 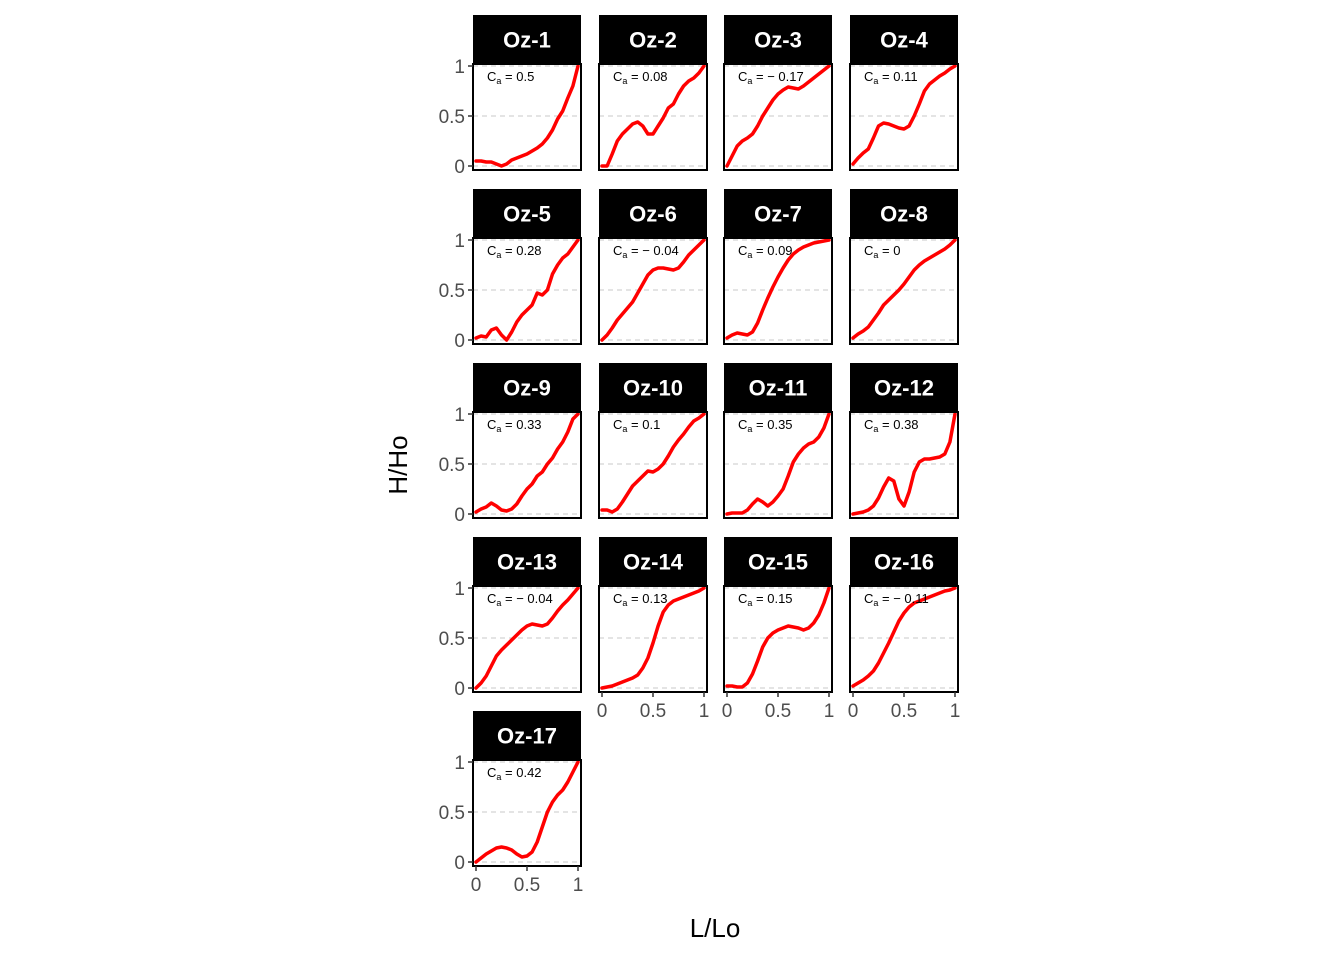 I want to click on panel-oz-2: Oz-2 Ca = 0.08, so click(x=653, y=93).